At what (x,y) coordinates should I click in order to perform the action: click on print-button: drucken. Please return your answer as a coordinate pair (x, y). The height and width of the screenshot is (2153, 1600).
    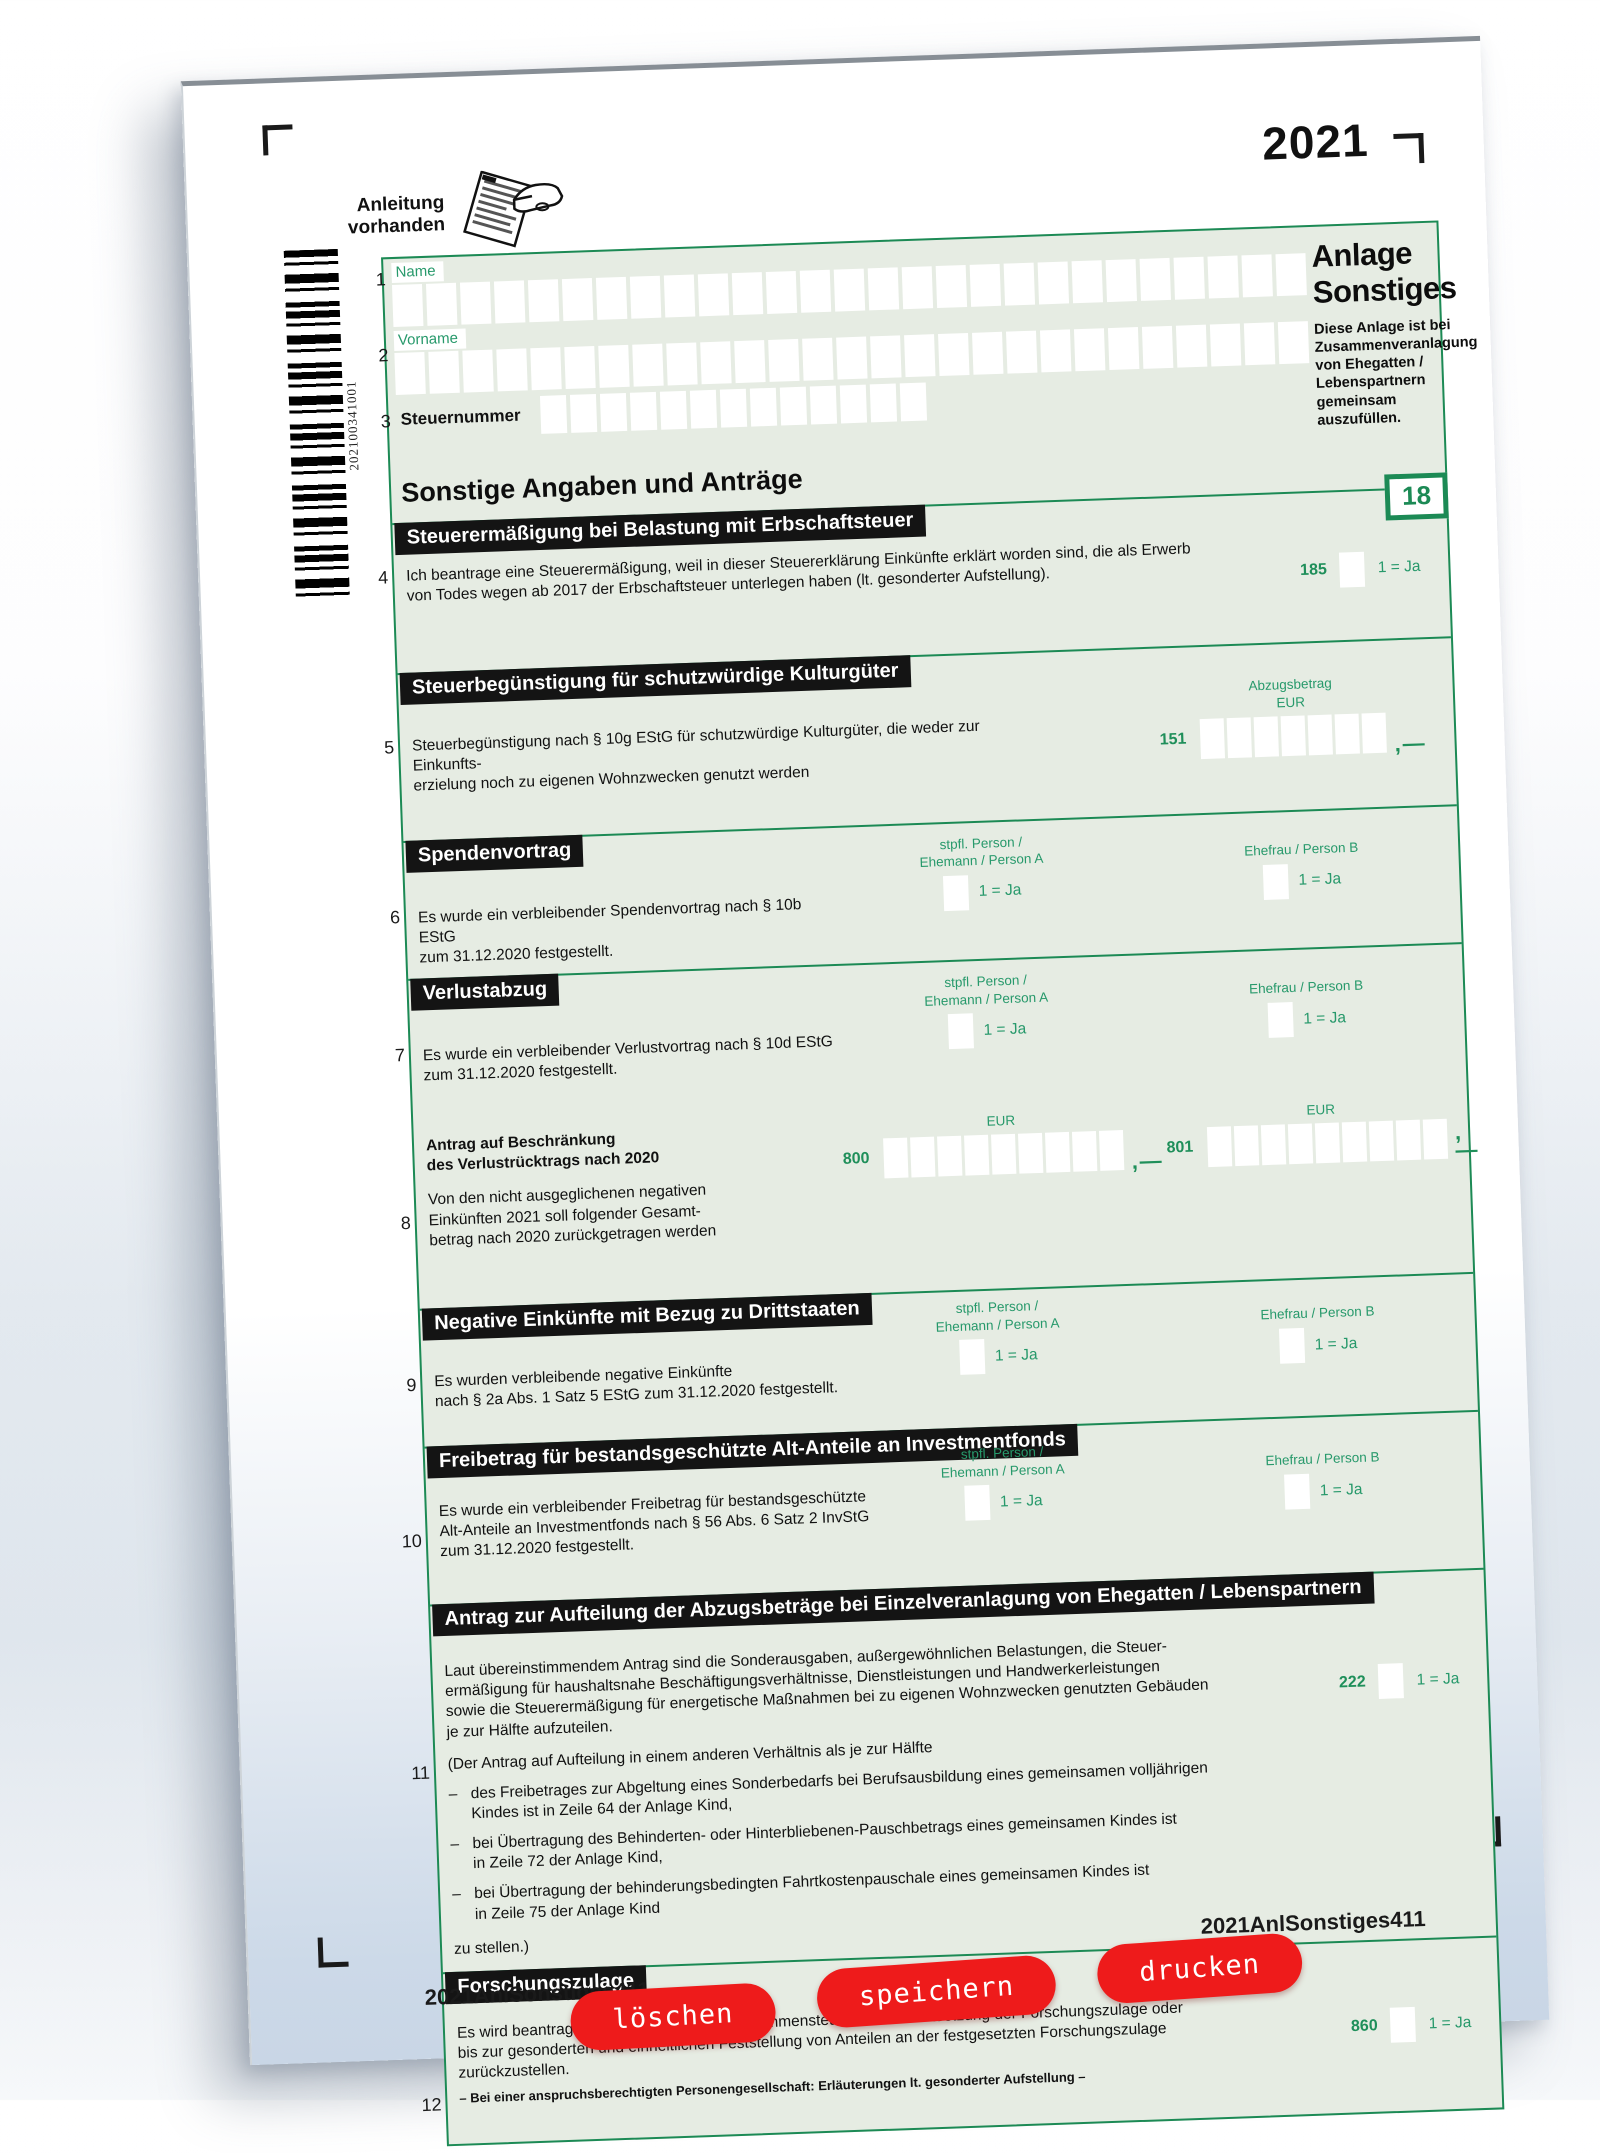
    Looking at the image, I should click on (1199, 1968).